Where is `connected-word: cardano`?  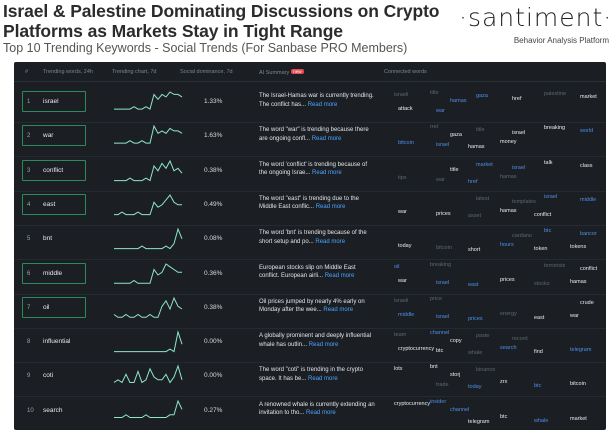 connected-word: cardano is located at coordinates (522, 236).